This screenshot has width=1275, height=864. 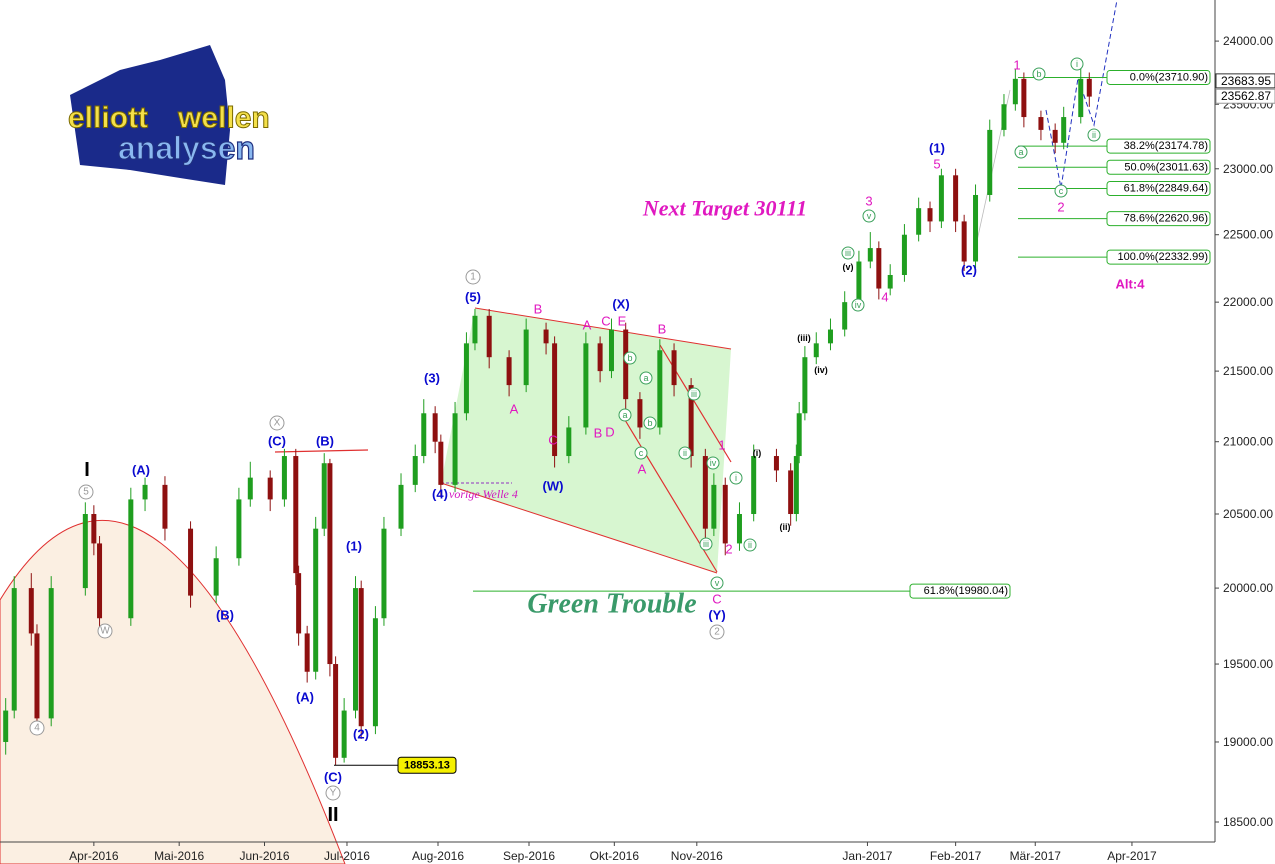 What do you see at coordinates (514, 409) in the screenshot?
I see `wave-label: A` at bounding box center [514, 409].